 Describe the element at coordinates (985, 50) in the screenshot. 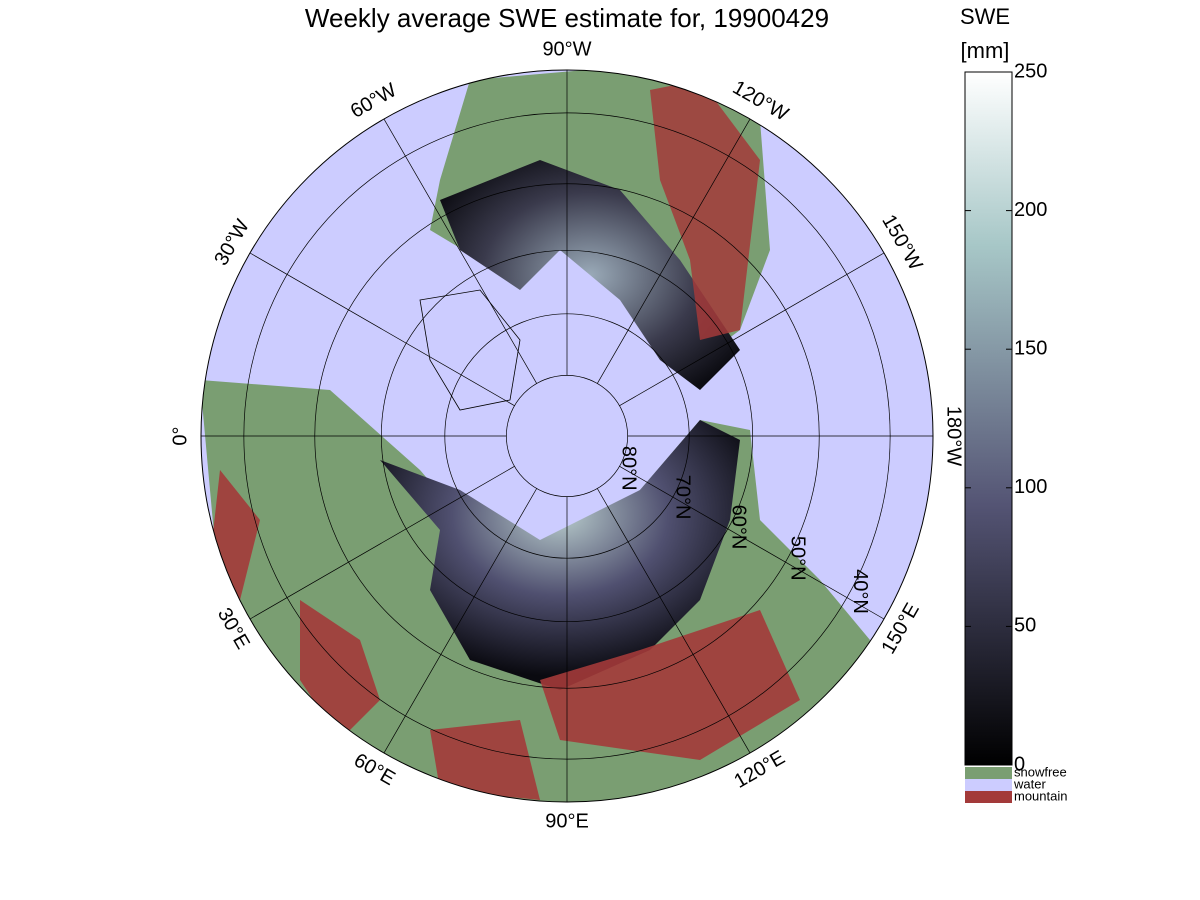

I see `colorbar-unit: [mm]` at that location.